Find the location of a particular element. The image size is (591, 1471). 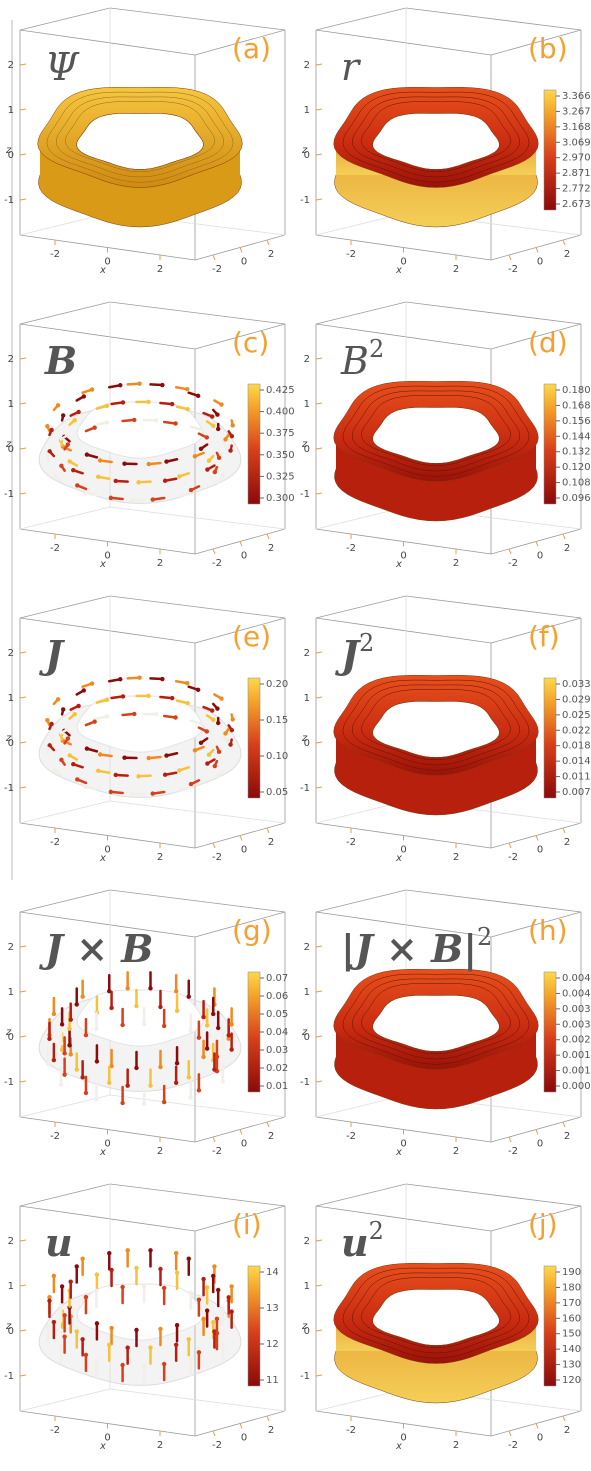

body-hole is located at coordinates (436, 141).